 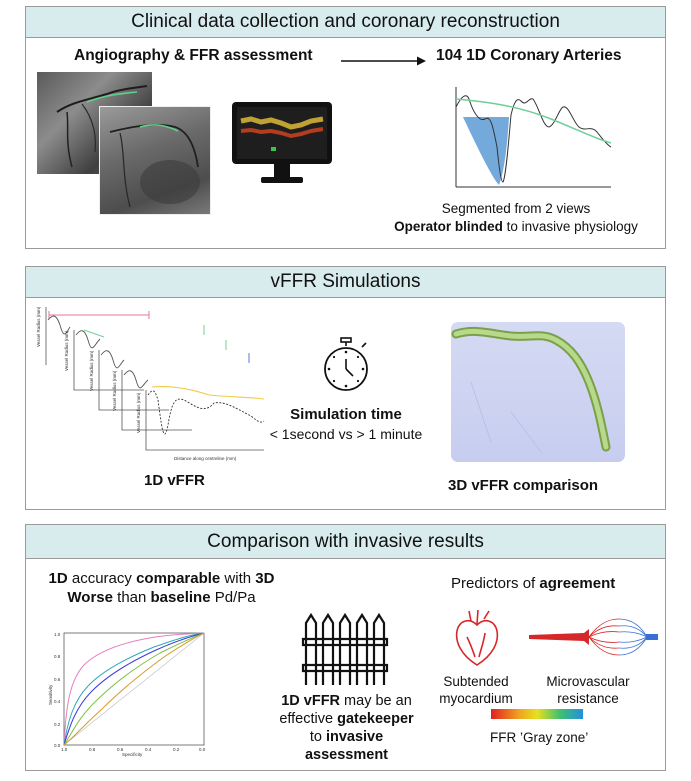 I want to click on segmentation-caption-line1: Segmented from 2 views, so click(x=516, y=208).